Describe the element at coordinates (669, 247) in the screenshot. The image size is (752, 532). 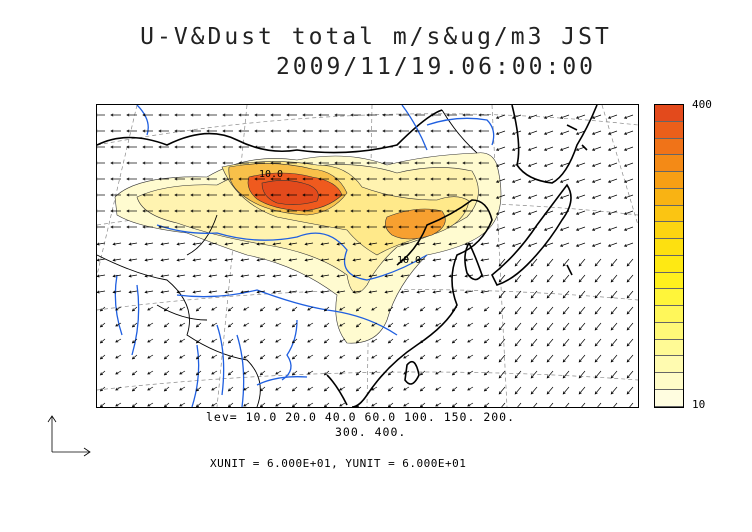
I see `color-scale-step` at that location.